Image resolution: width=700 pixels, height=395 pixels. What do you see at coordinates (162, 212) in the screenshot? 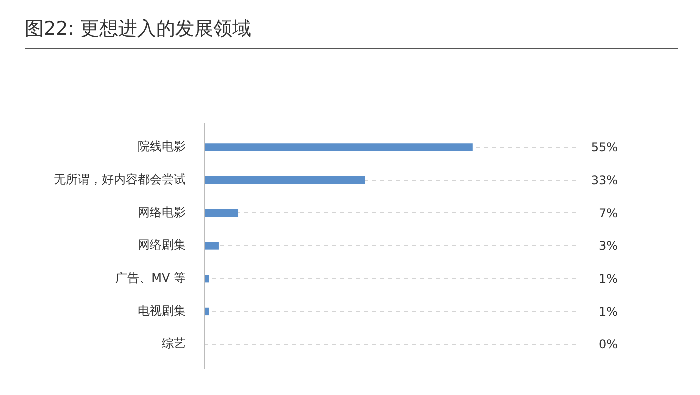
I see `y-tick-label: 网络电影` at bounding box center [162, 212].